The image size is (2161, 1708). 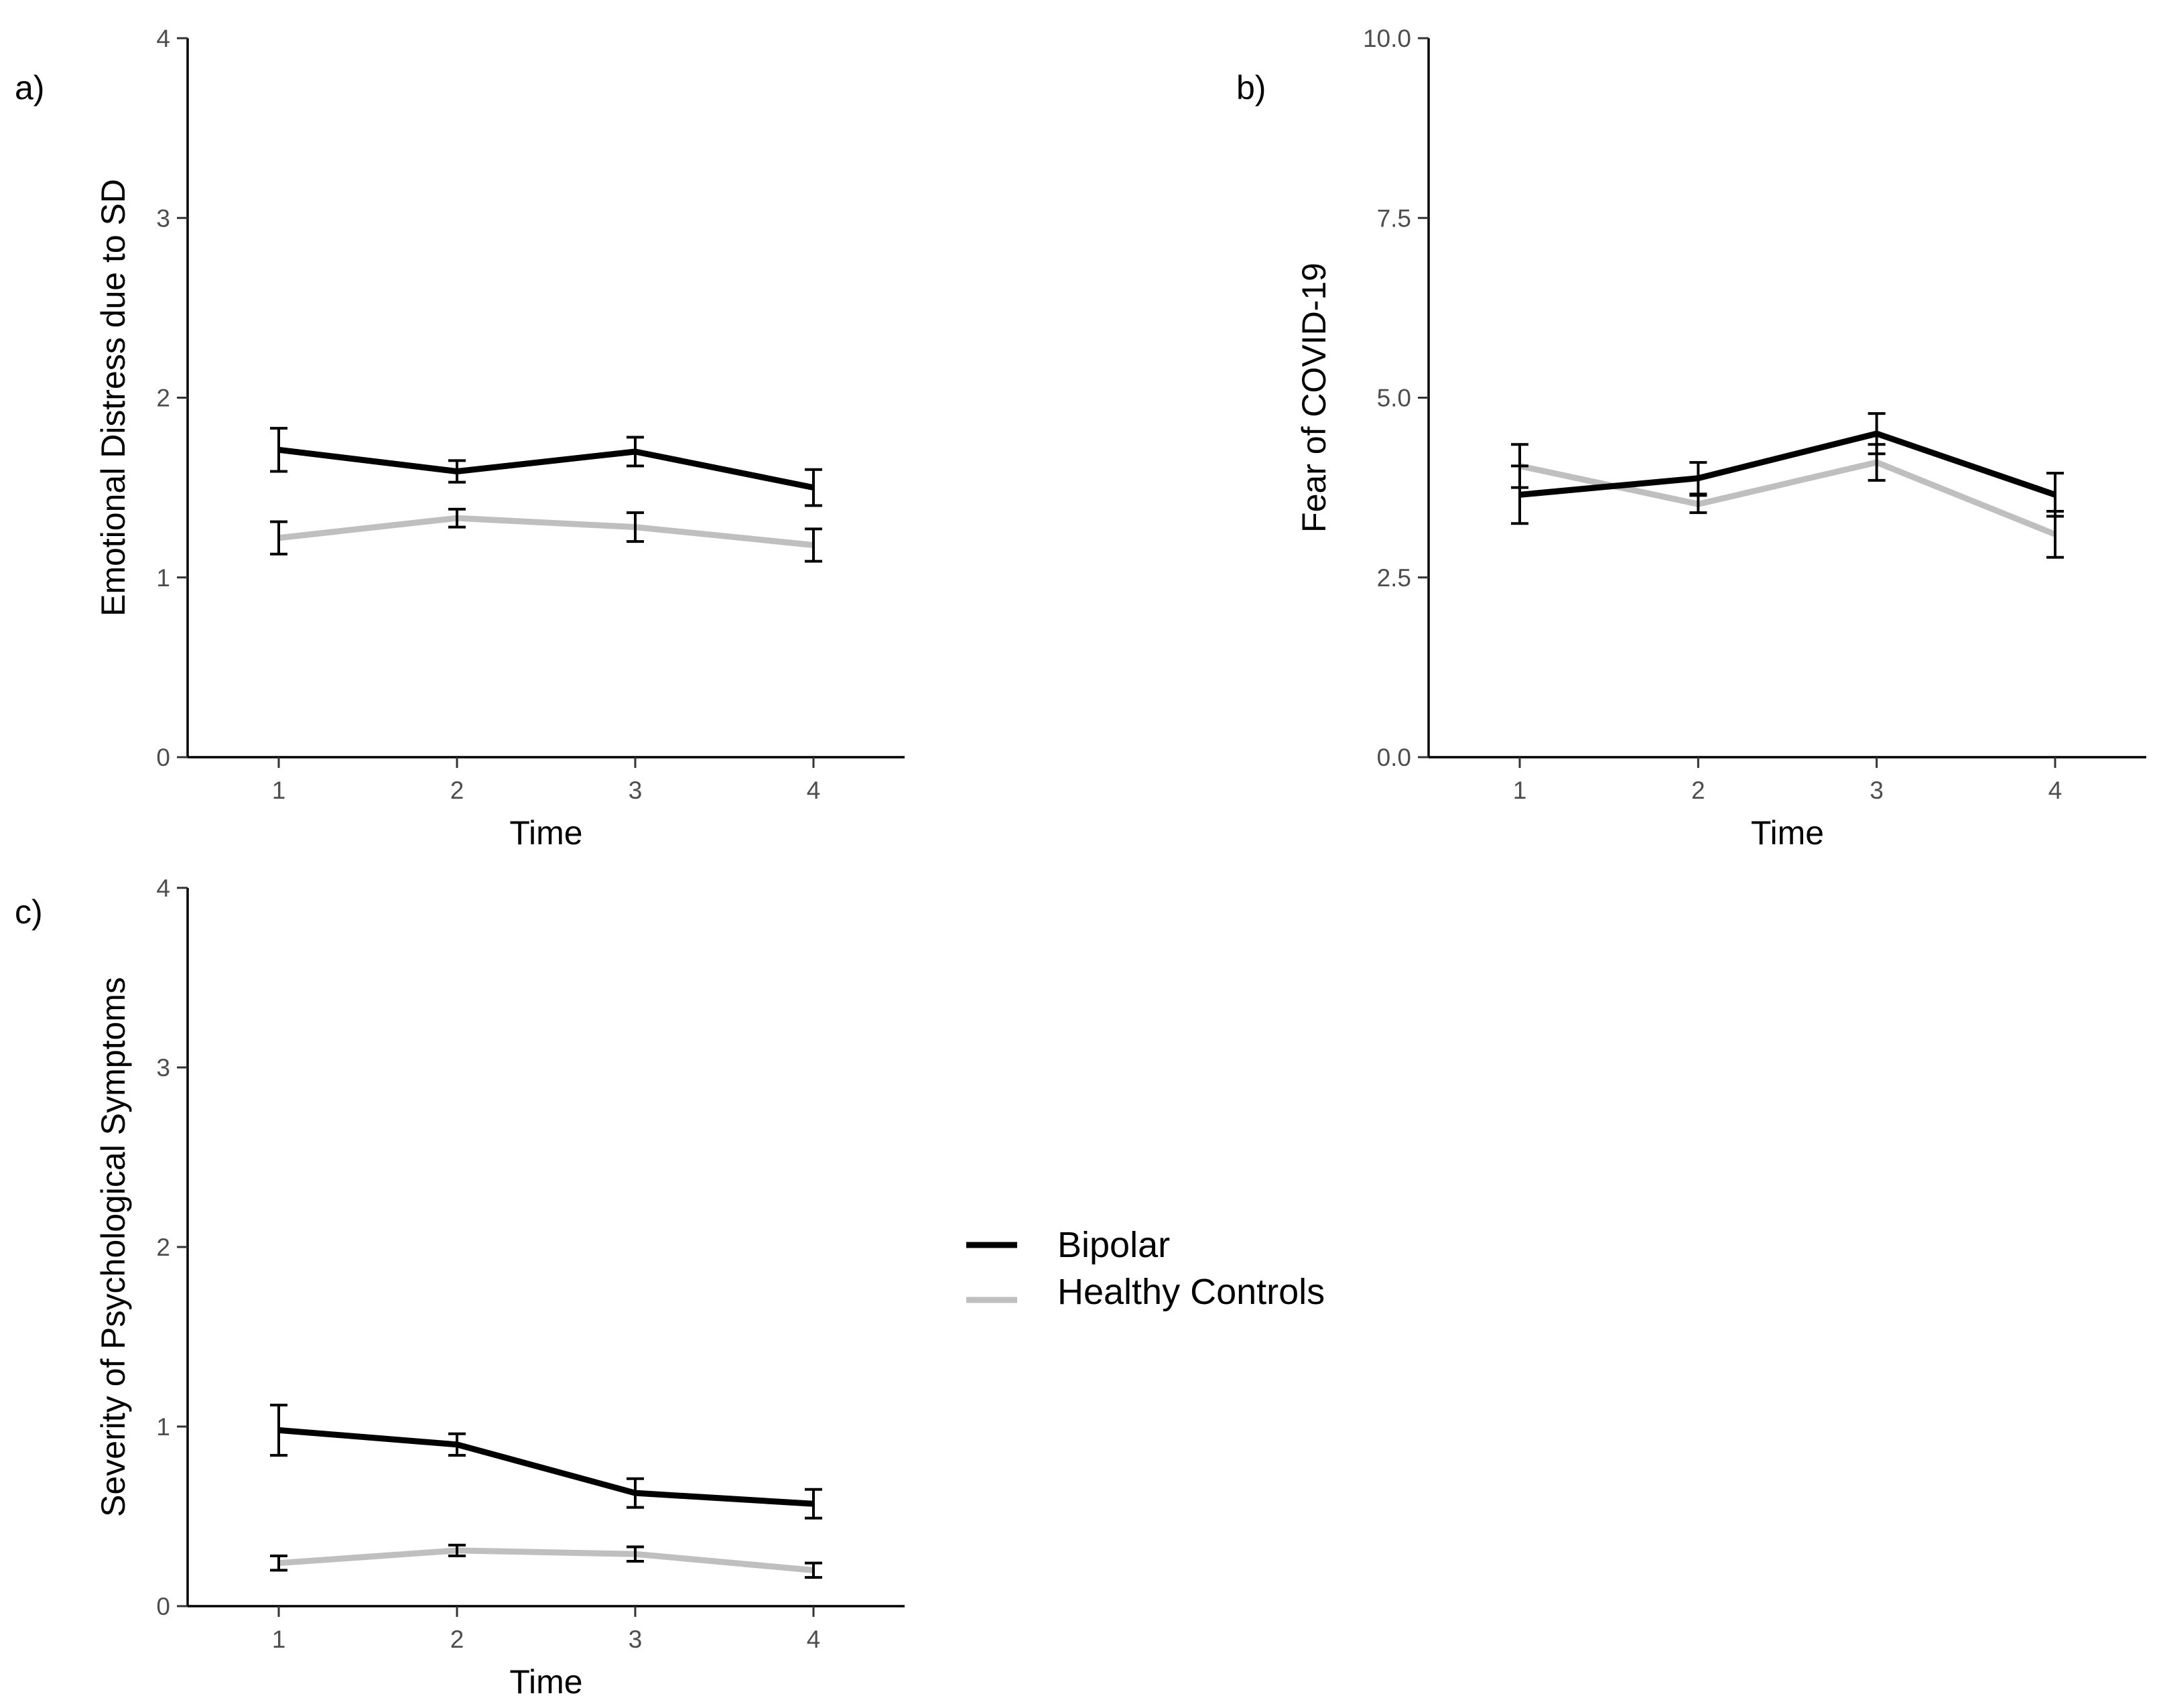 What do you see at coordinates (1113, 1245) in the screenshot?
I see `legend-label-bipolar: Bipolar` at bounding box center [1113, 1245].